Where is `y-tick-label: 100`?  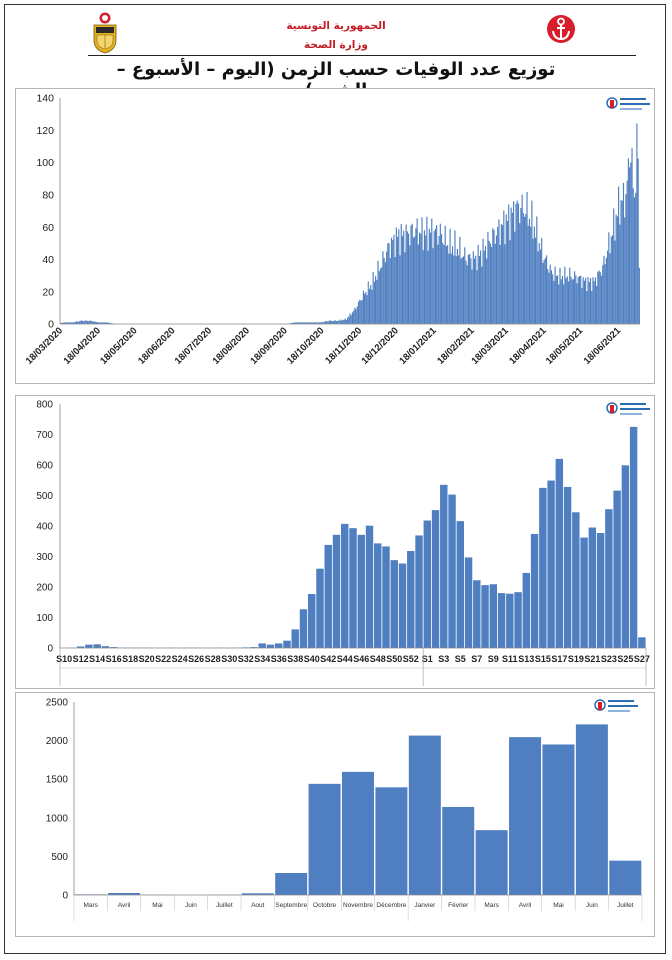 y-tick-label: 100 is located at coordinates (45, 163).